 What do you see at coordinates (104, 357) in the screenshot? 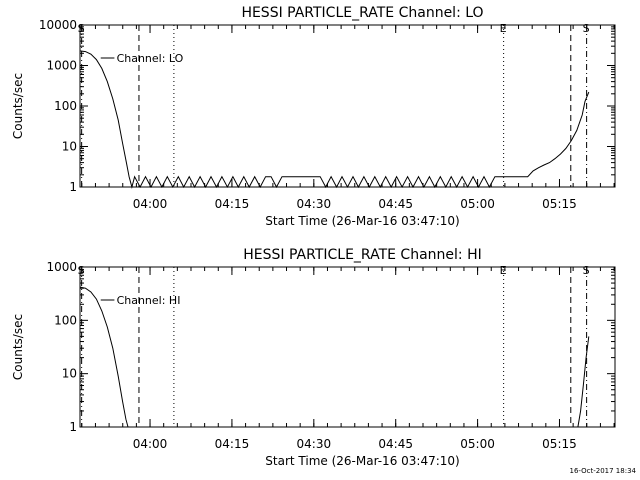
I see `data-series-line` at bounding box center [104, 357].